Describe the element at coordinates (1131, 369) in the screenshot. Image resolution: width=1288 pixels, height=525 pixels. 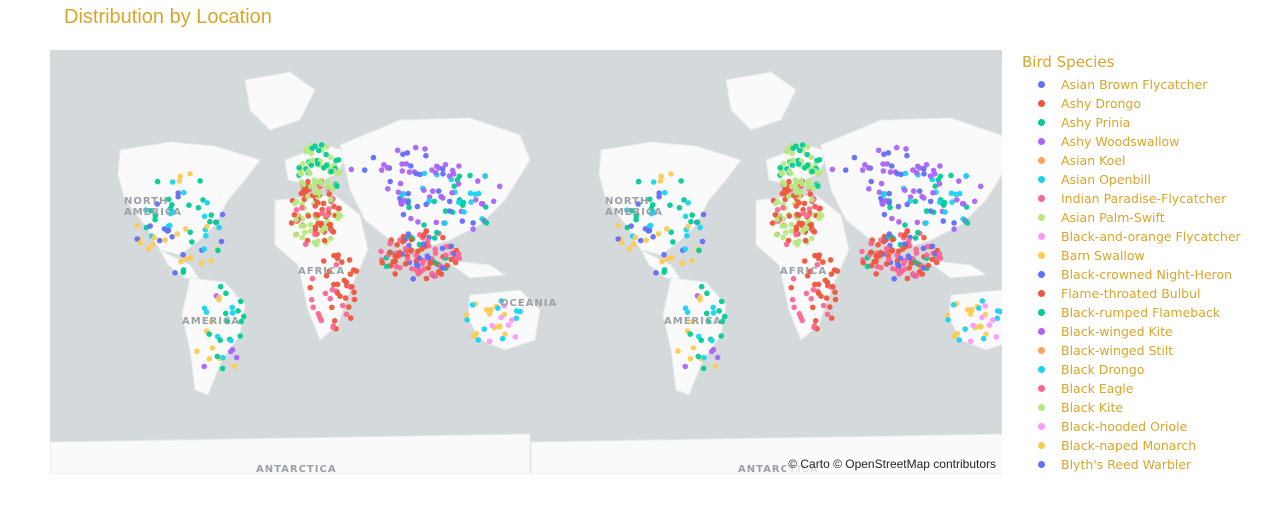
I see `legend-item: Black Drongo` at that location.